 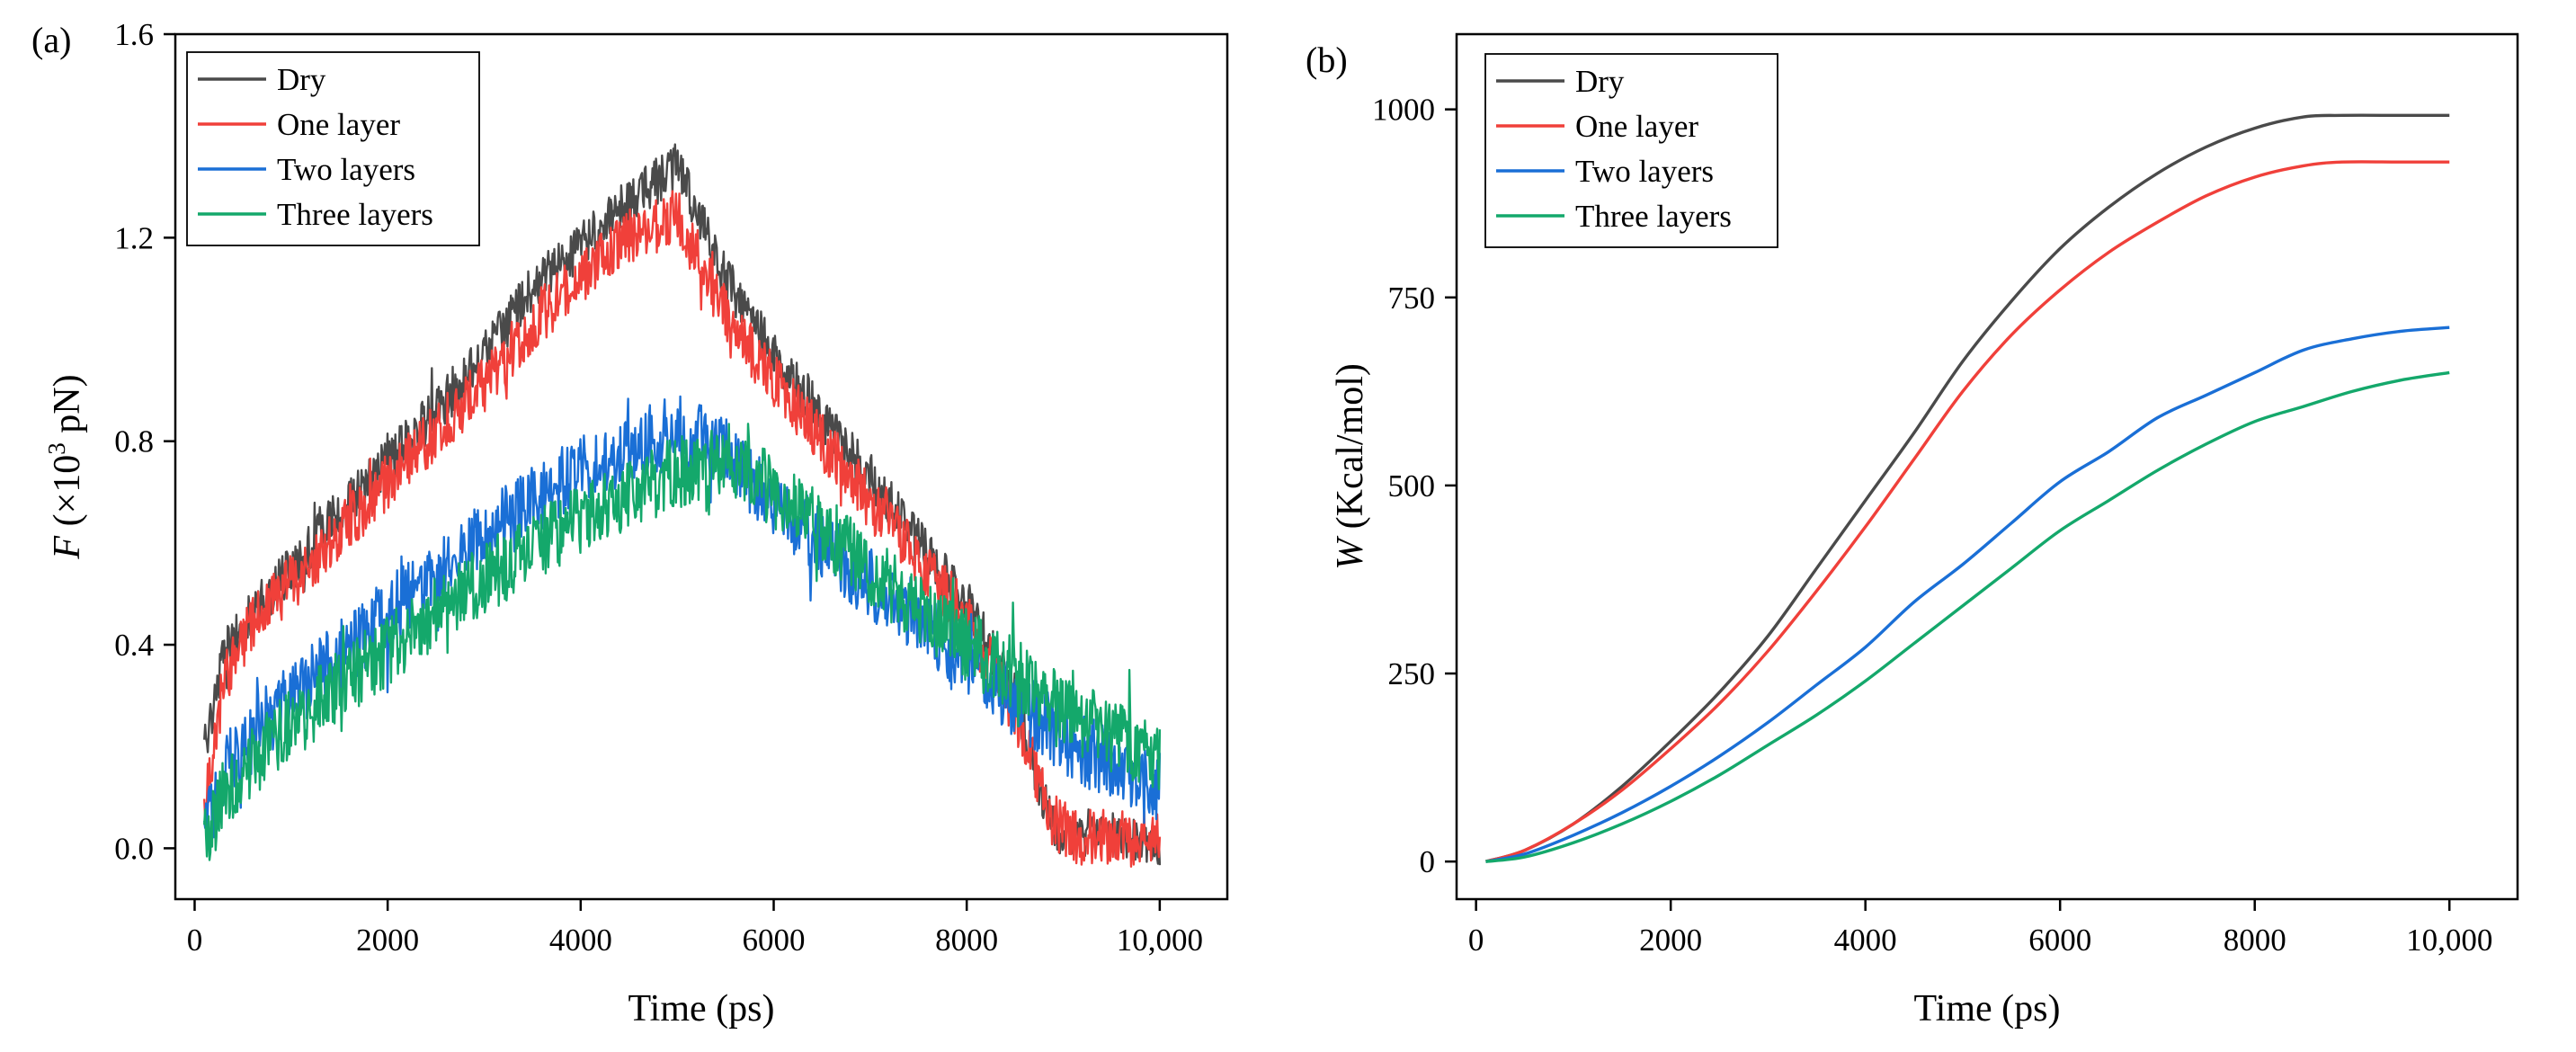 I want to click on chart-a-y-axis-title: F (×103 pN), so click(x=66, y=466).